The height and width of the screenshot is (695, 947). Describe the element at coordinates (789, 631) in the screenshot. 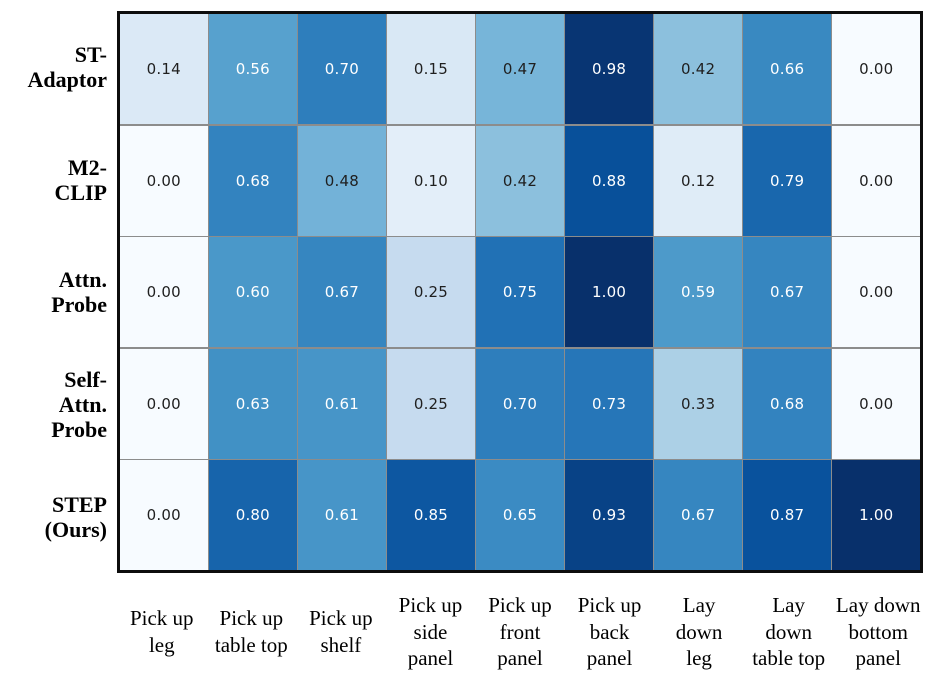

I see `col-label: Lay down table top` at that location.